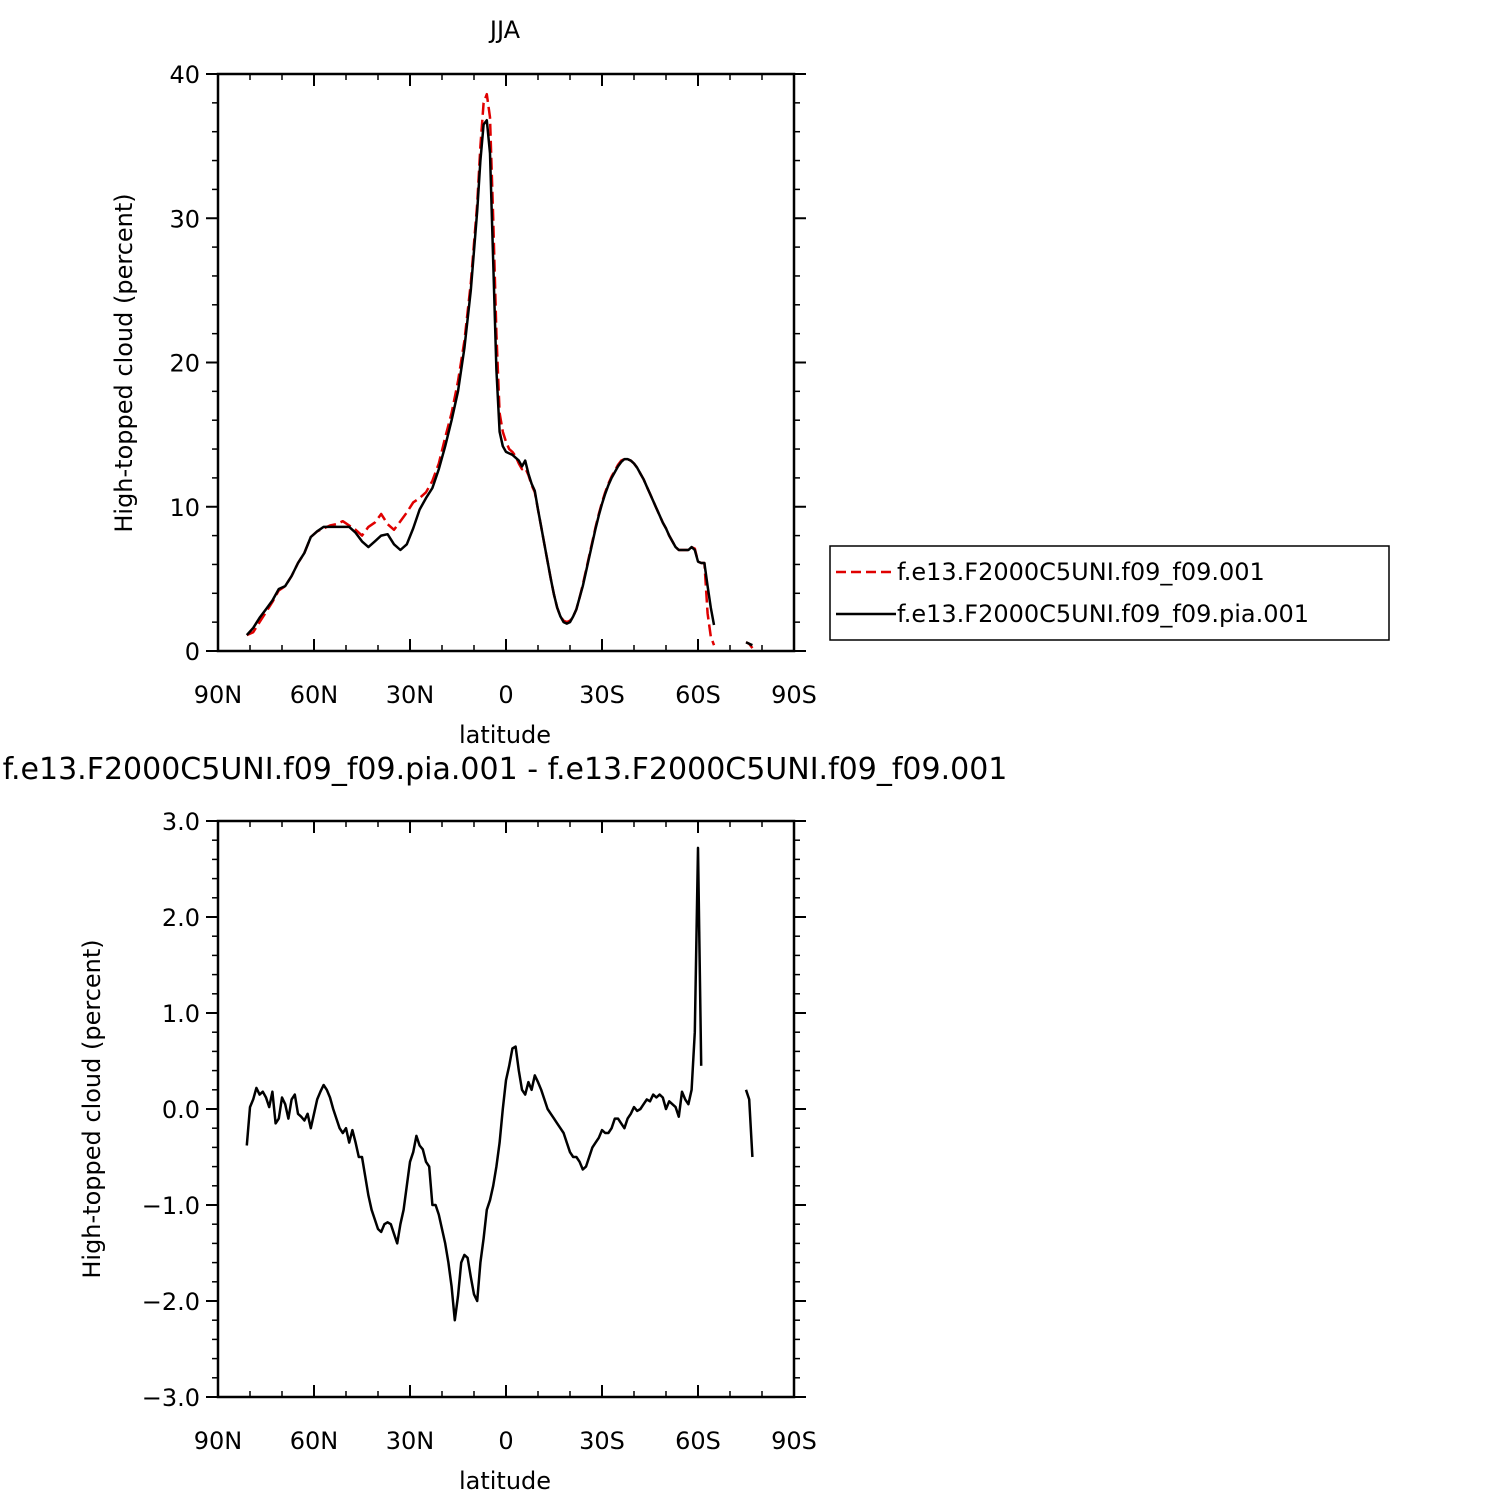  I want to click on top-chart-ytick-label: 40, so click(184, 75).